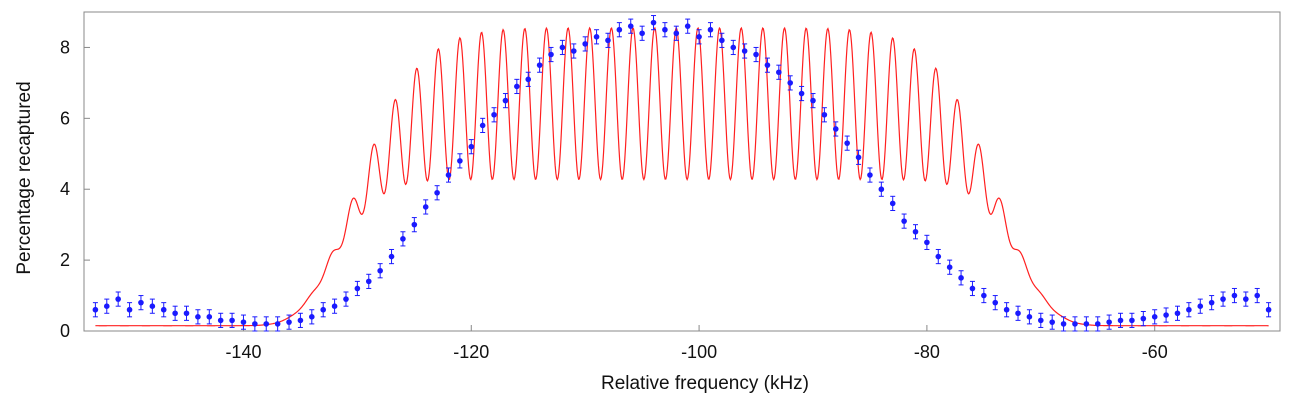 The height and width of the screenshot is (406, 1294). What do you see at coordinates (471, 352) in the screenshot?
I see `x-tick-label: -120` at bounding box center [471, 352].